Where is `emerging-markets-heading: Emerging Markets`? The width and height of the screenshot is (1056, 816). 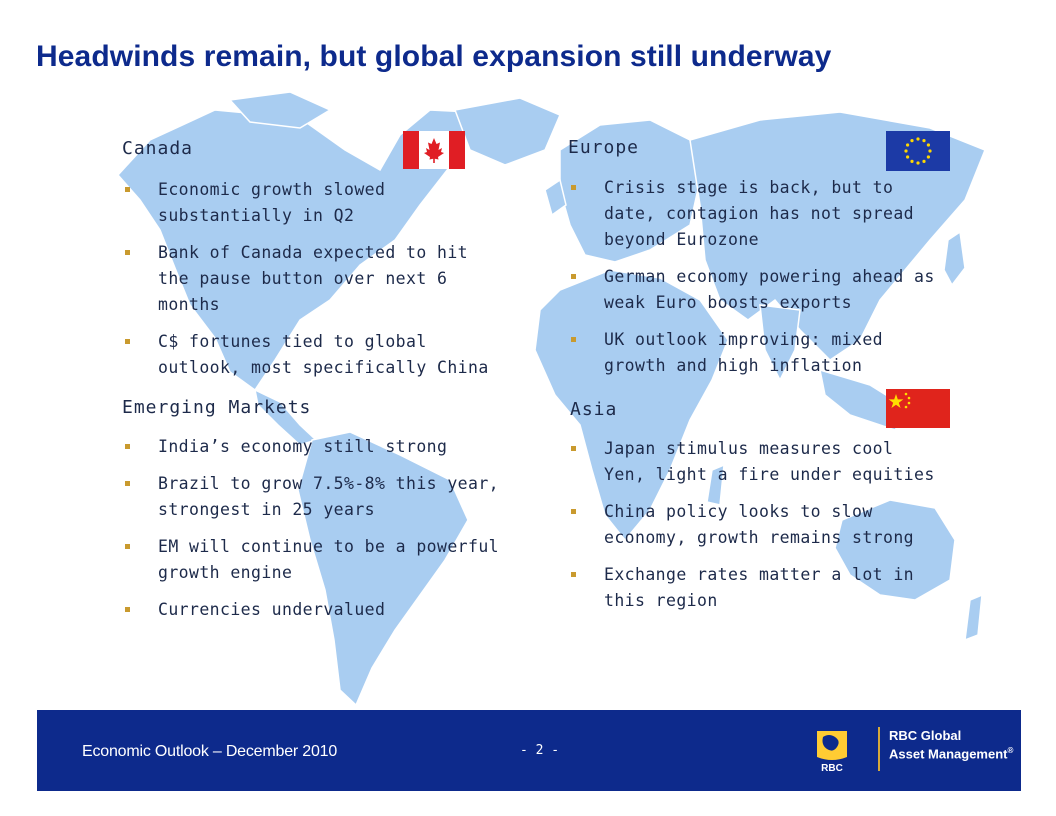
emerging-markets-heading: Emerging Markets is located at coordinates (217, 407).